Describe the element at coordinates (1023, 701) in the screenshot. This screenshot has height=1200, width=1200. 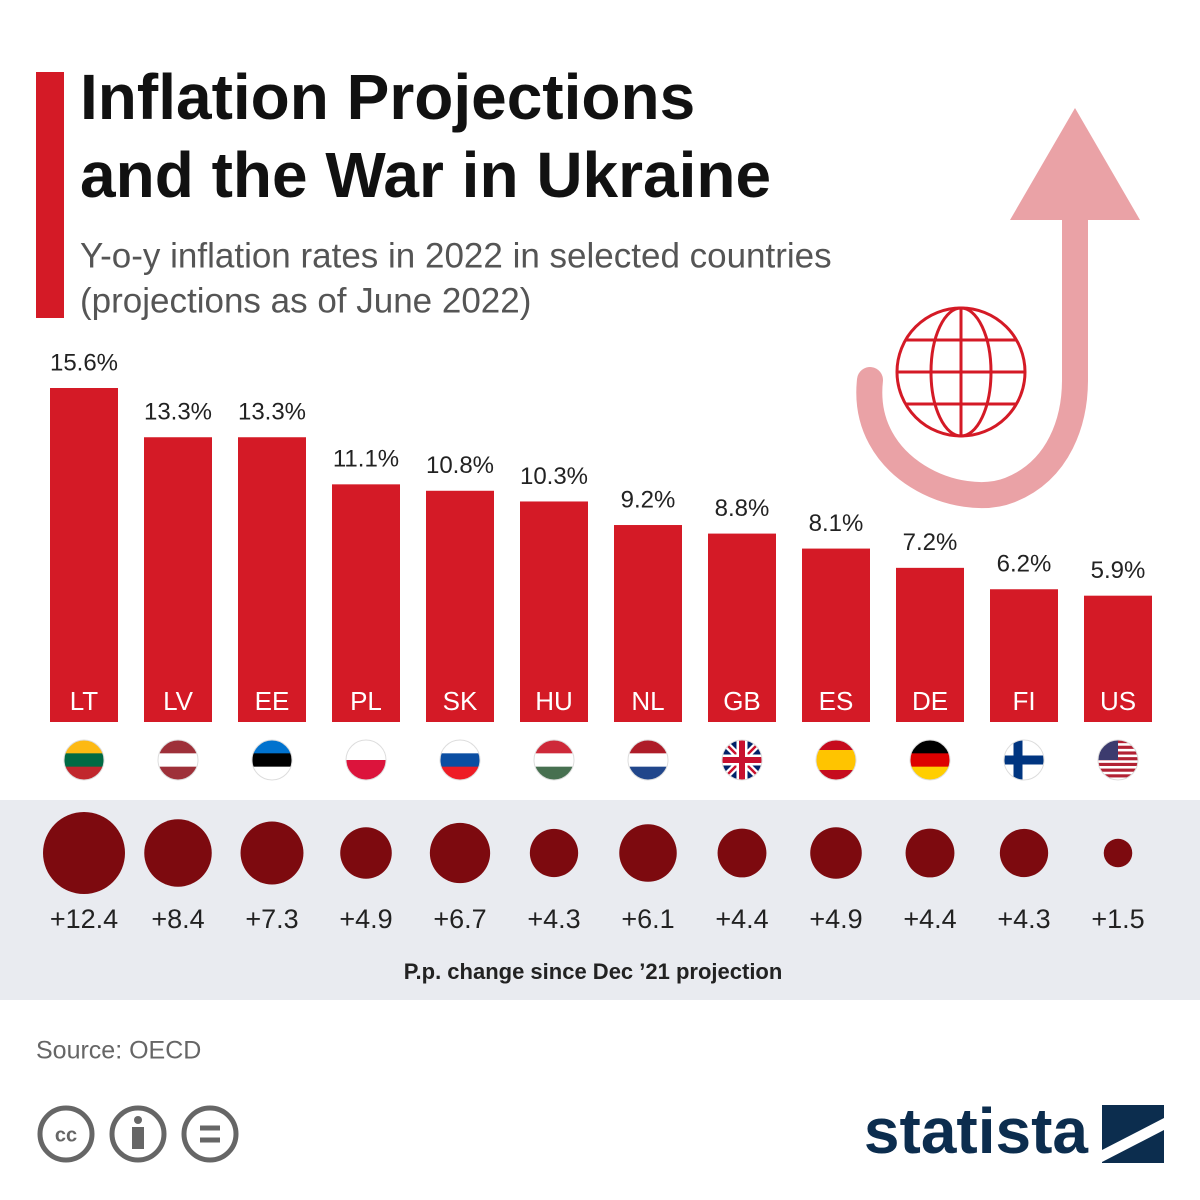
I see `category-label: FI` at that location.